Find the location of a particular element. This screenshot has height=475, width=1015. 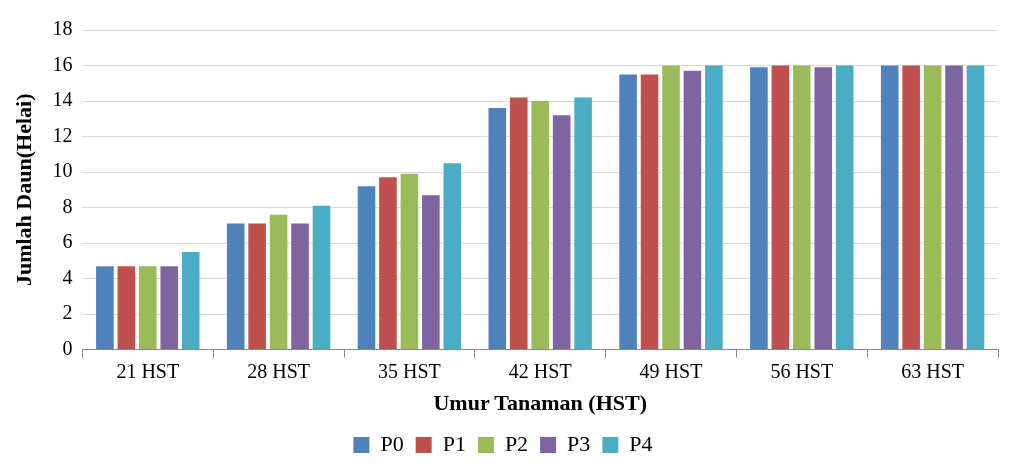

y-tick-label: 4 is located at coordinates (67, 276).